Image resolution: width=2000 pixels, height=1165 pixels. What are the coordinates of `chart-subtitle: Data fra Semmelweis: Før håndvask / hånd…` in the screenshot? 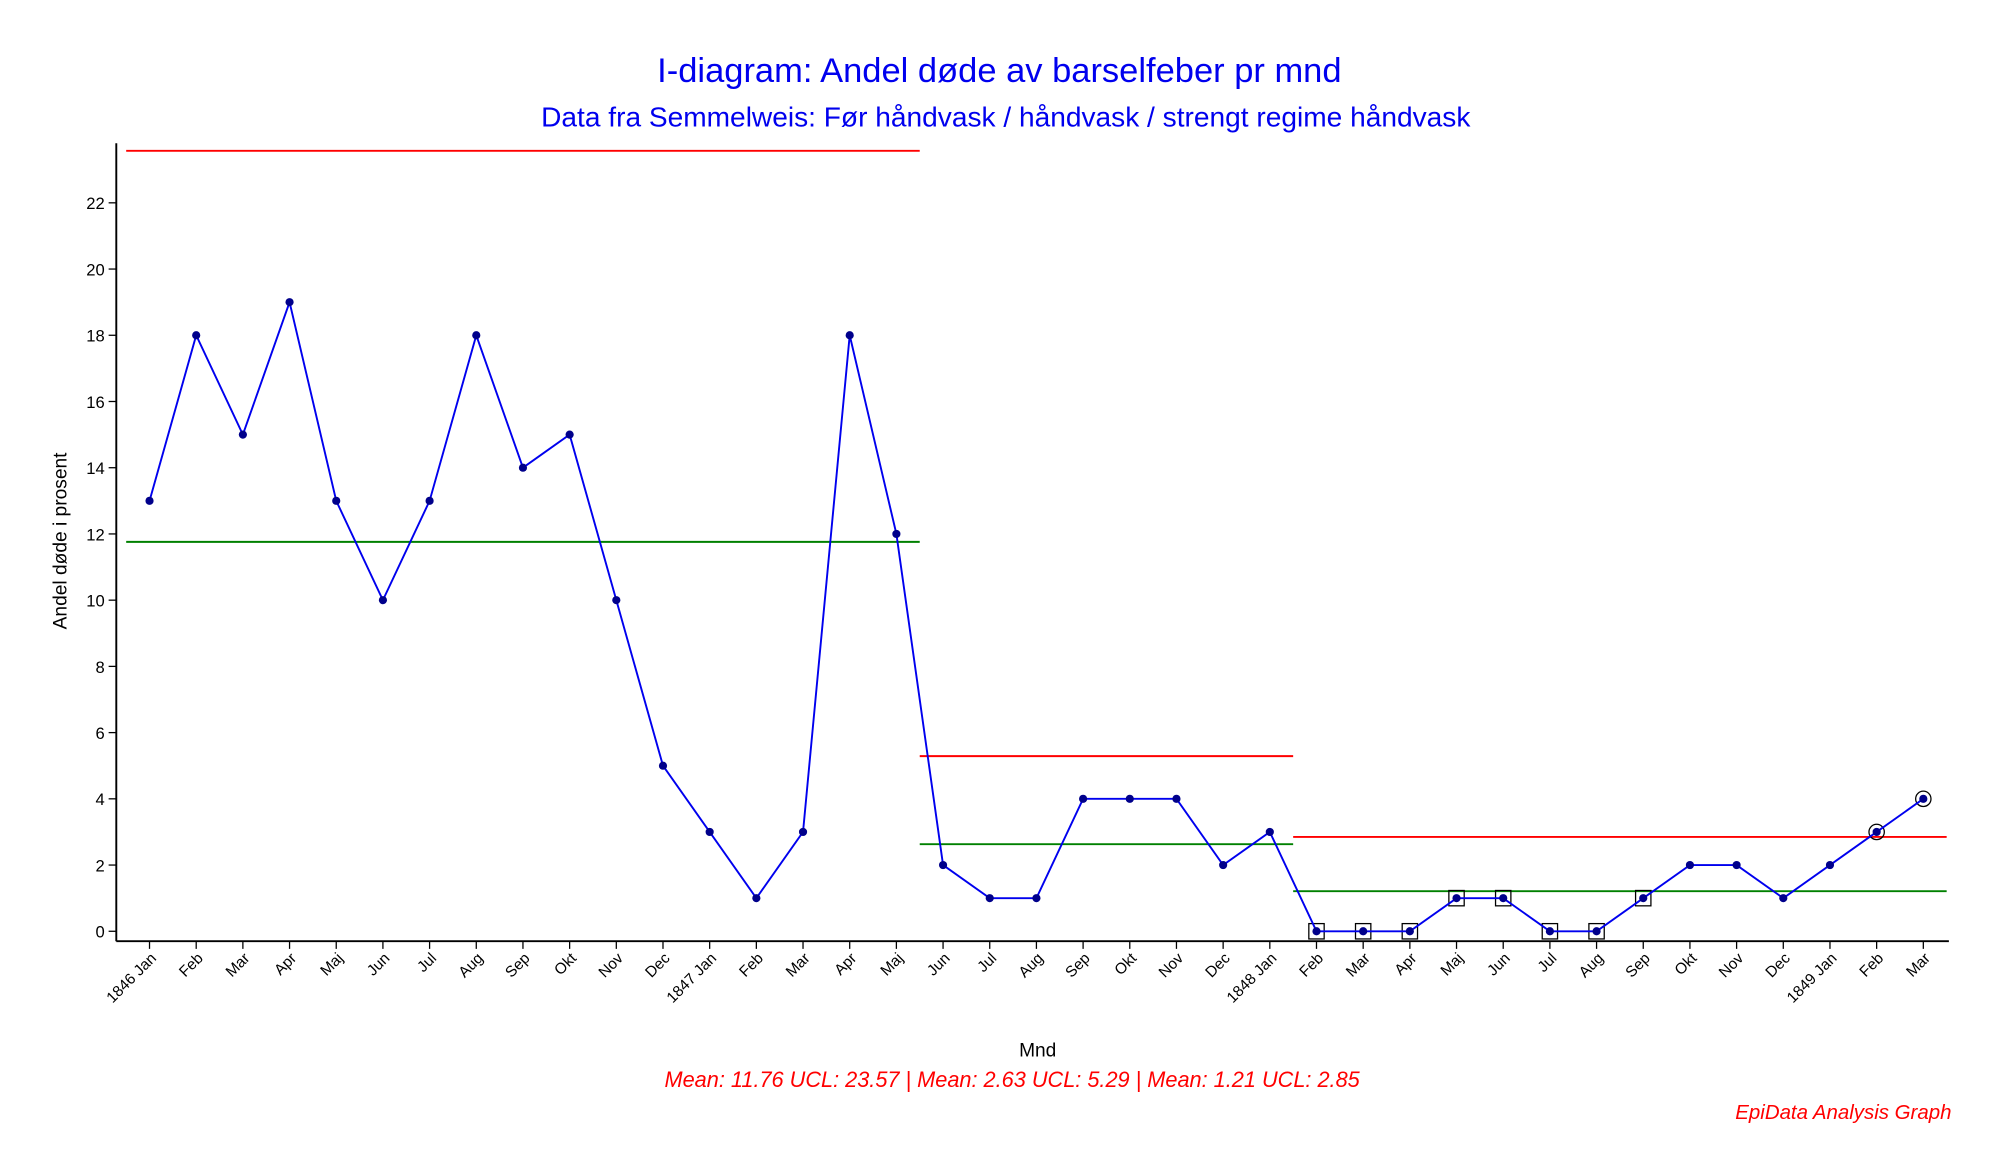 It's located at (1006, 117).